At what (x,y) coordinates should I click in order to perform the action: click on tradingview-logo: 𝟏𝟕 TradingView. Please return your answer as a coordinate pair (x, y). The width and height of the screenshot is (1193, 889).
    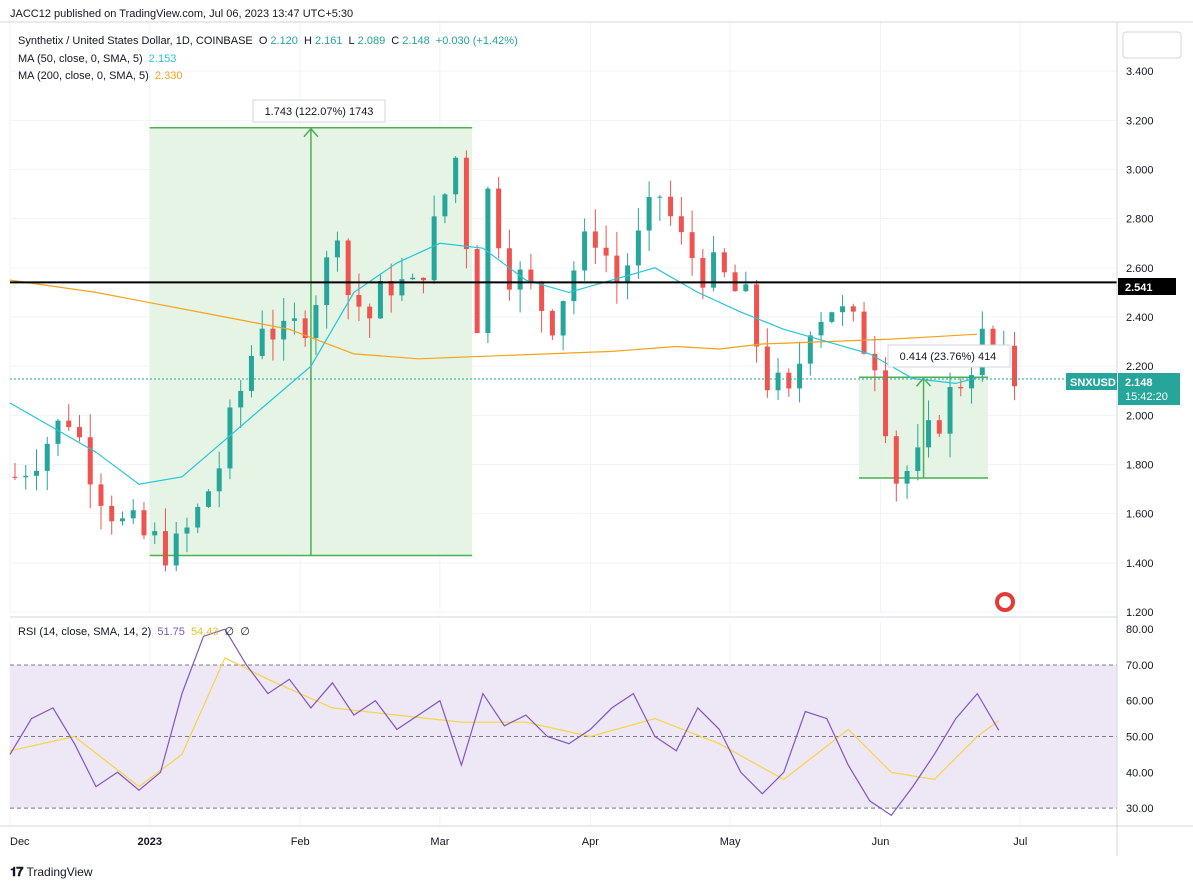
    Looking at the image, I should click on (51, 872).